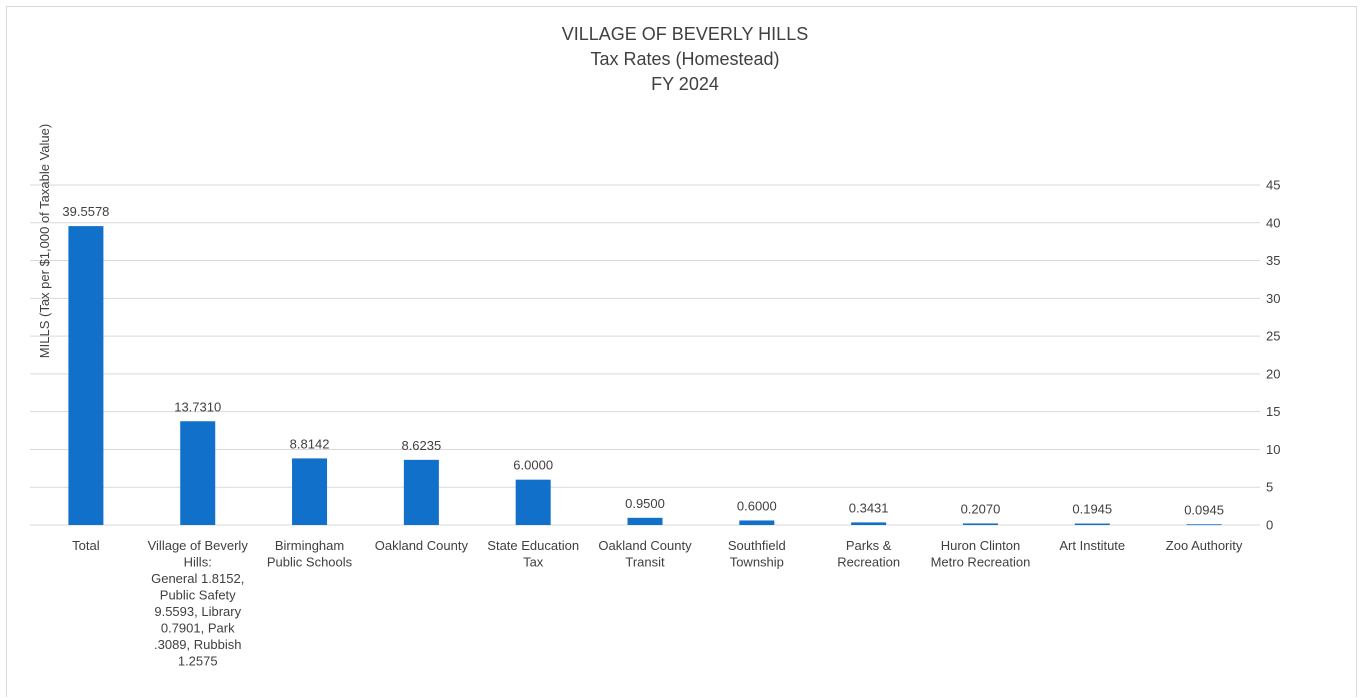 The width and height of the screenshot is (1363, 698). What do you see at coordinates (1273, 298) in the screenshot?
I see `y-tick-label: 30` at bounding box center [1273, 298].